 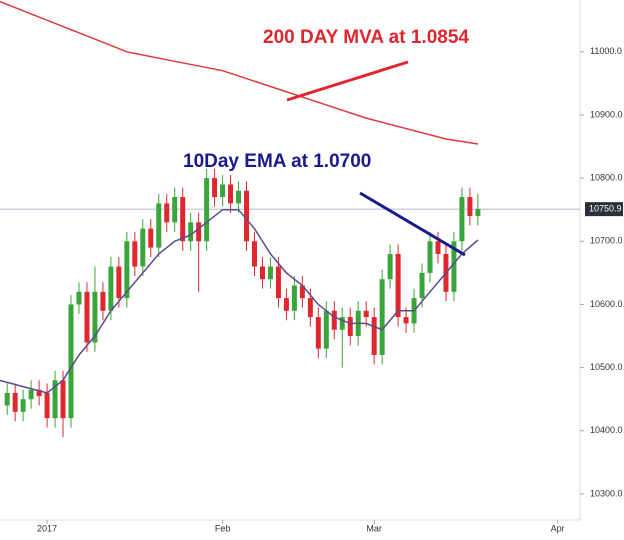 I want to click on y-tick-label: 10800.0, so click(x=606, y=177).